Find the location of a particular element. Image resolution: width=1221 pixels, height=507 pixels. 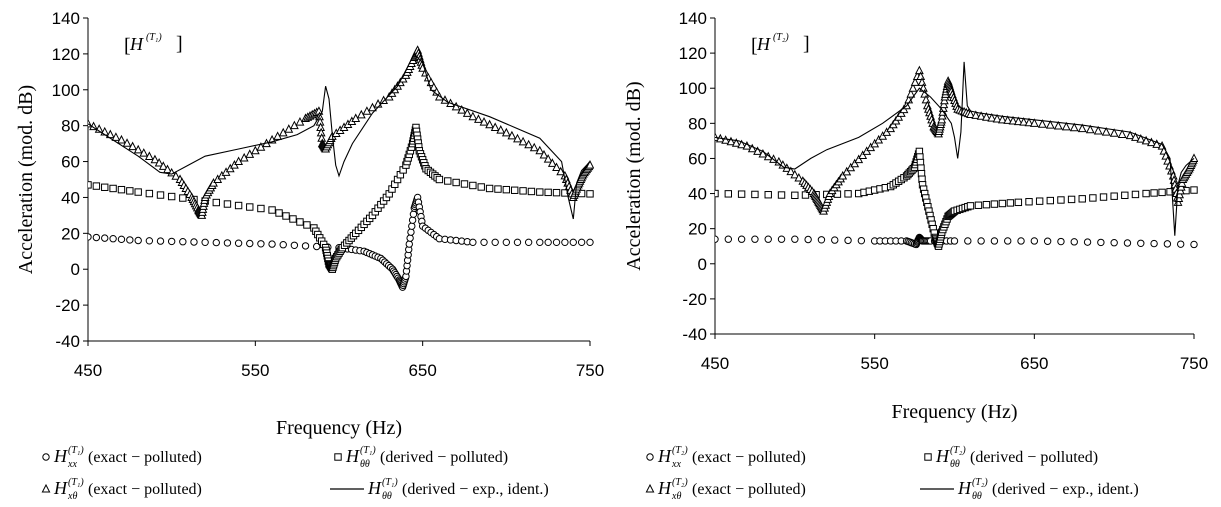

legend-sup: (T₂) is located at coordinates (958, 450).